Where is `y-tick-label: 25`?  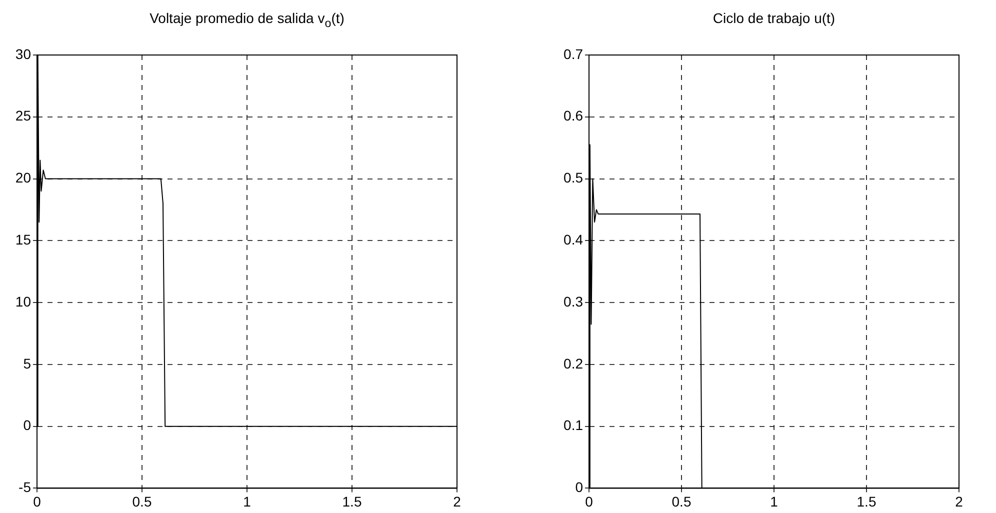
y-tick-label: 25 is located at coordinates (23, 116).